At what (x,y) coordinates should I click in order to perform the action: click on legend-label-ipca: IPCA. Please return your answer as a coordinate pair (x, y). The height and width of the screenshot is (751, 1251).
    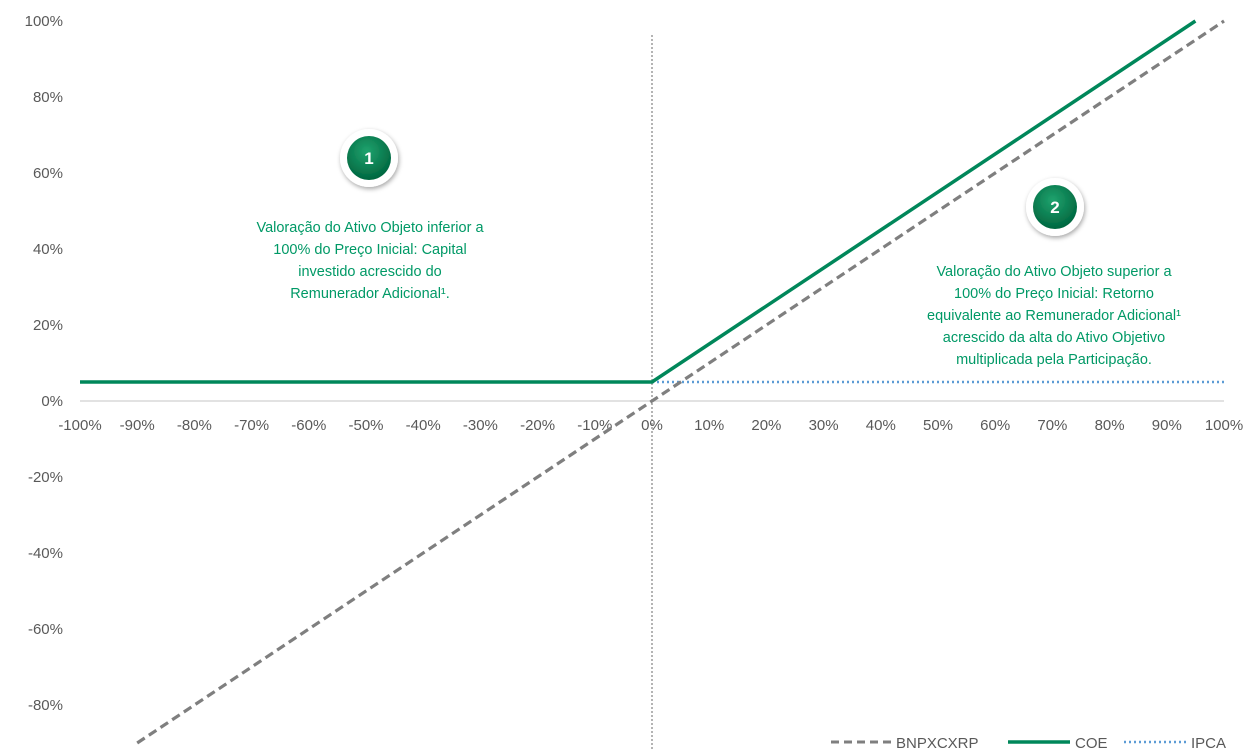
    Looking at the image, I should click on (1208, 743).